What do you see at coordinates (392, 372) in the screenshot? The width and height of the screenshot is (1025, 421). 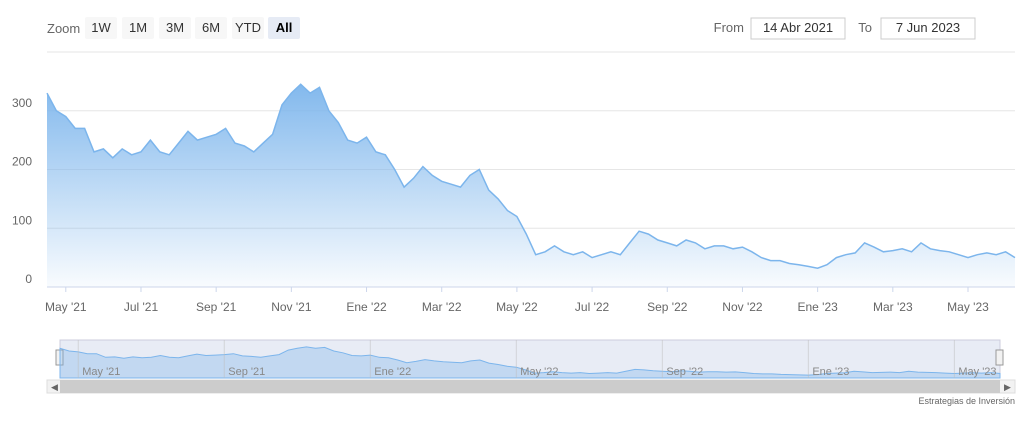 I see `navigator-label: Ene '22` at bounding box center [392, 372].